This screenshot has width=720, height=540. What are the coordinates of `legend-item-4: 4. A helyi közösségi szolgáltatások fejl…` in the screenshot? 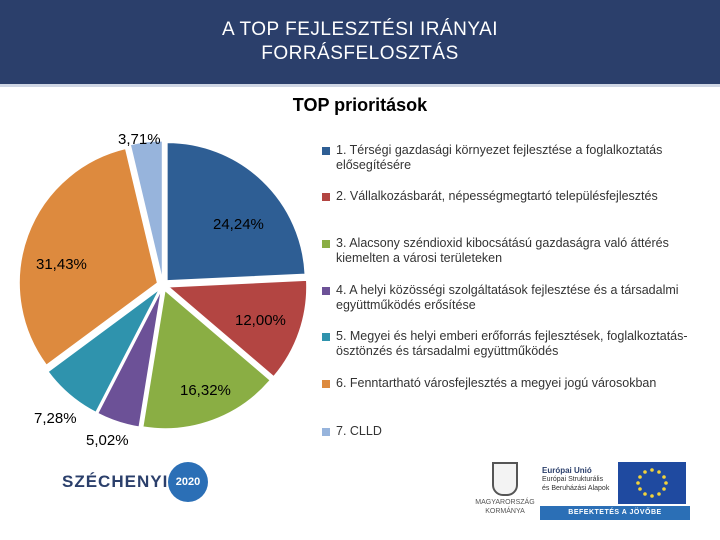 It's located at (512, 299).